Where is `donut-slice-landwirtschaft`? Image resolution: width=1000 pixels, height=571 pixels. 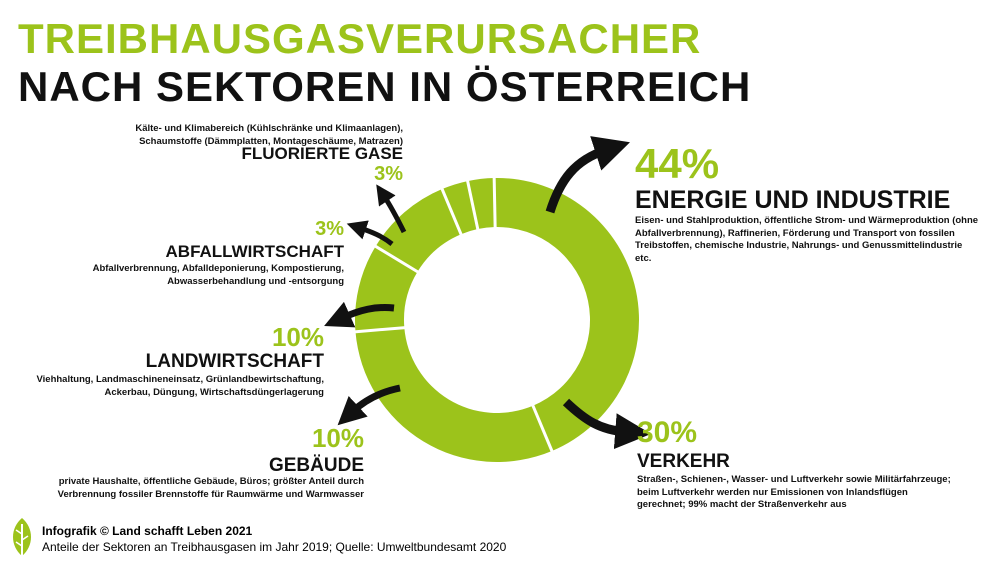
donut-slice-landwirtschaft is located at coordinates (418, 230).